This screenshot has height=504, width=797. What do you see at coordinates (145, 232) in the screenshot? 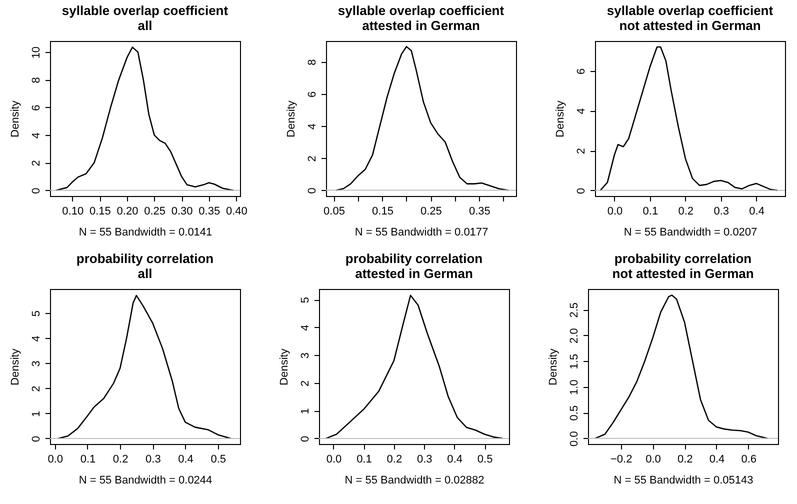
I see `x-axis-title: N = 55 Bandwidth = 0.0141` at bounding box center [145, 232].